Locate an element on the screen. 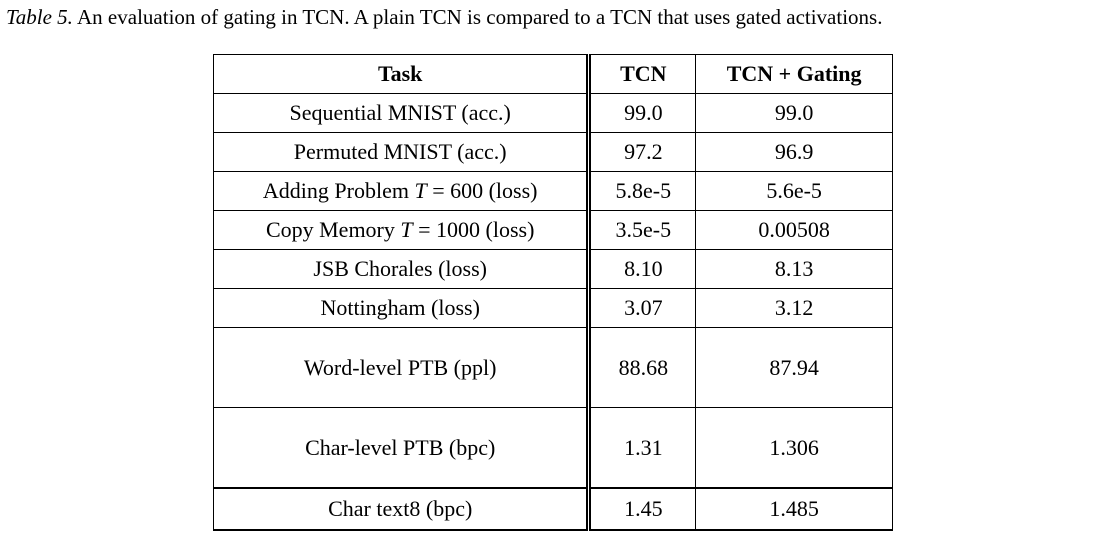  table-header-row: Task TCN TCN + Gating is located at coordinates (552, 74).